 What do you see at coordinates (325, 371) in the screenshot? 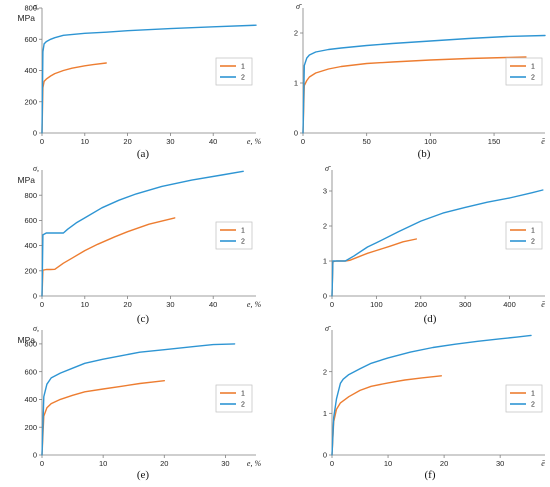
I see `y-tick-label: 2` at bounding box center [325, 371].